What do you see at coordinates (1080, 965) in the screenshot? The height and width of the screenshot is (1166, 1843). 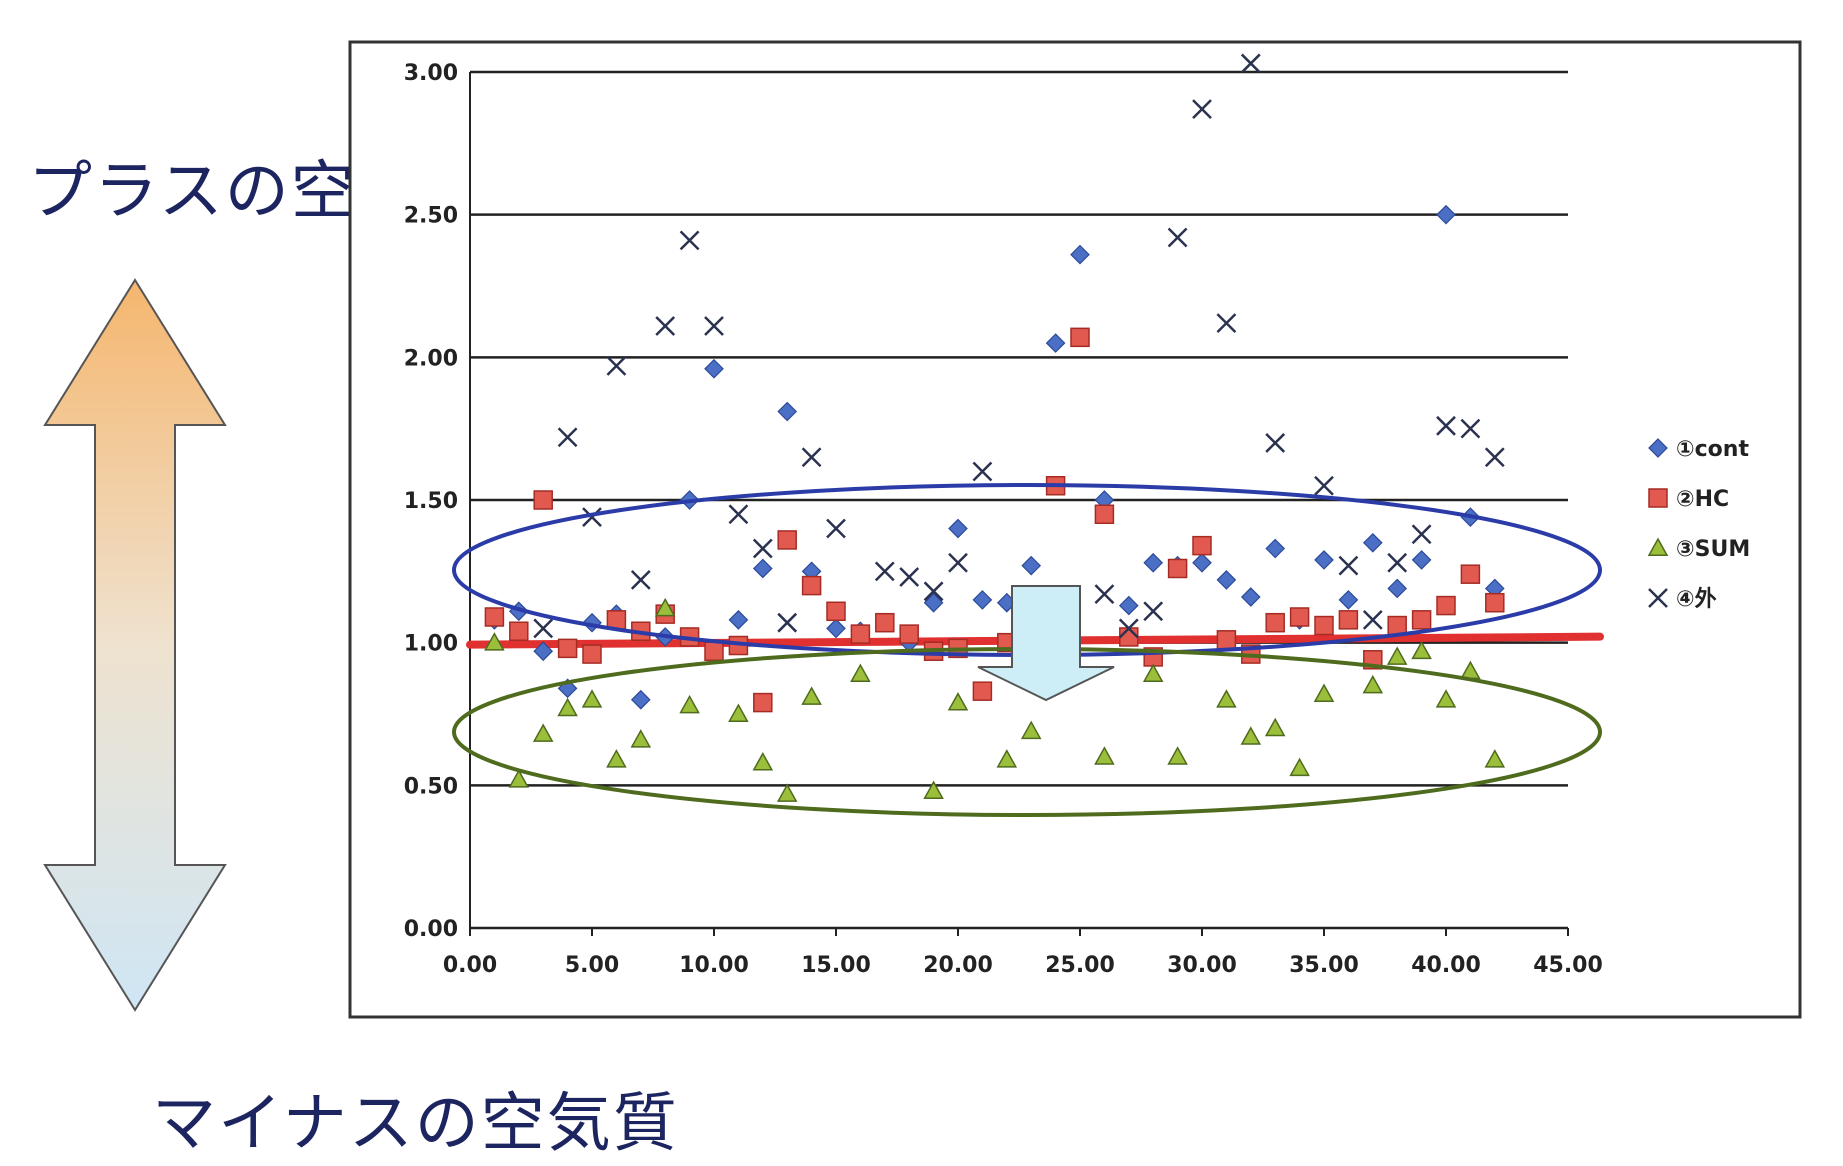 I see `x-tick-label: 25.00` at bounding box center [1080, 965].